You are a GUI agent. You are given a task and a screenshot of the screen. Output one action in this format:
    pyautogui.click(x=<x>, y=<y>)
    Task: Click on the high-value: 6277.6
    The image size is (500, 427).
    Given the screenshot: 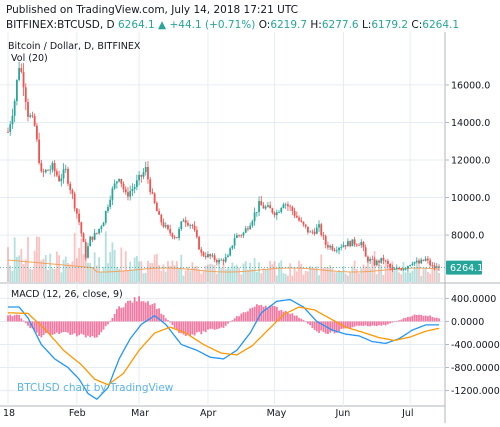 What is the action you would take?
    pyautogui.click(x=340, y=25)
    